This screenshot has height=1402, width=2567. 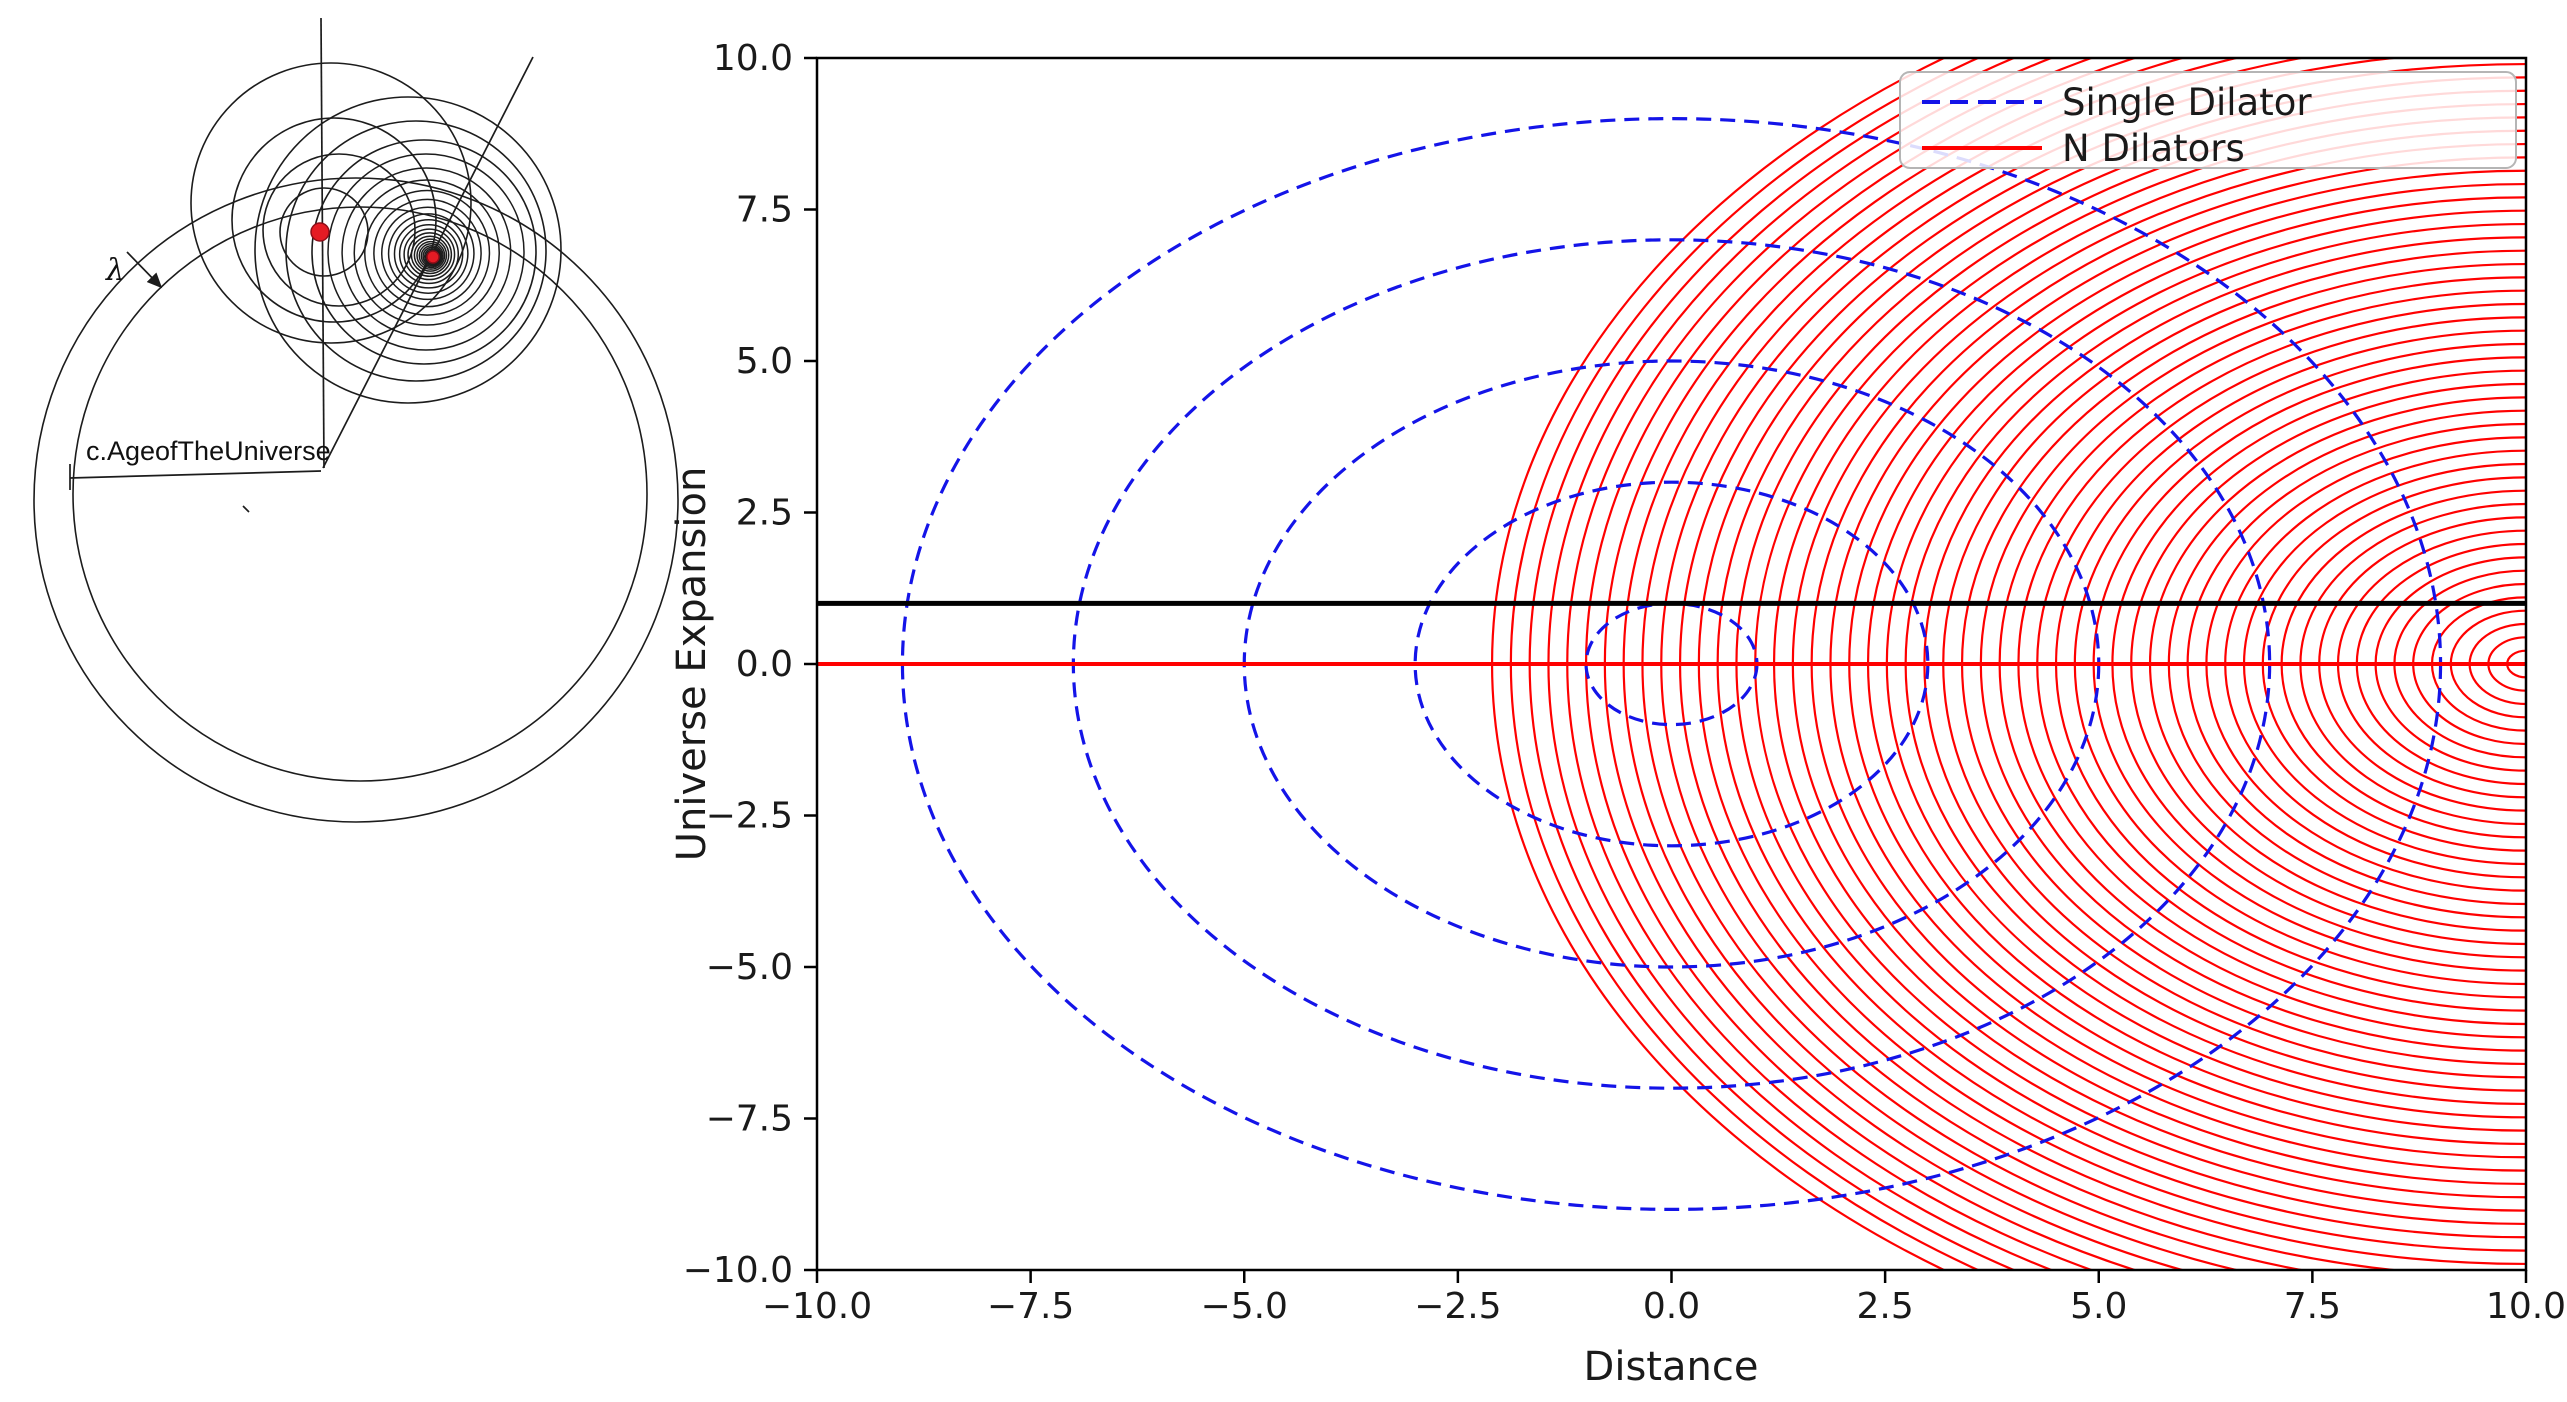 I want to click on wavefront-diagram: λ c.AgeofTheUniverse, so click(x=356, y=420).